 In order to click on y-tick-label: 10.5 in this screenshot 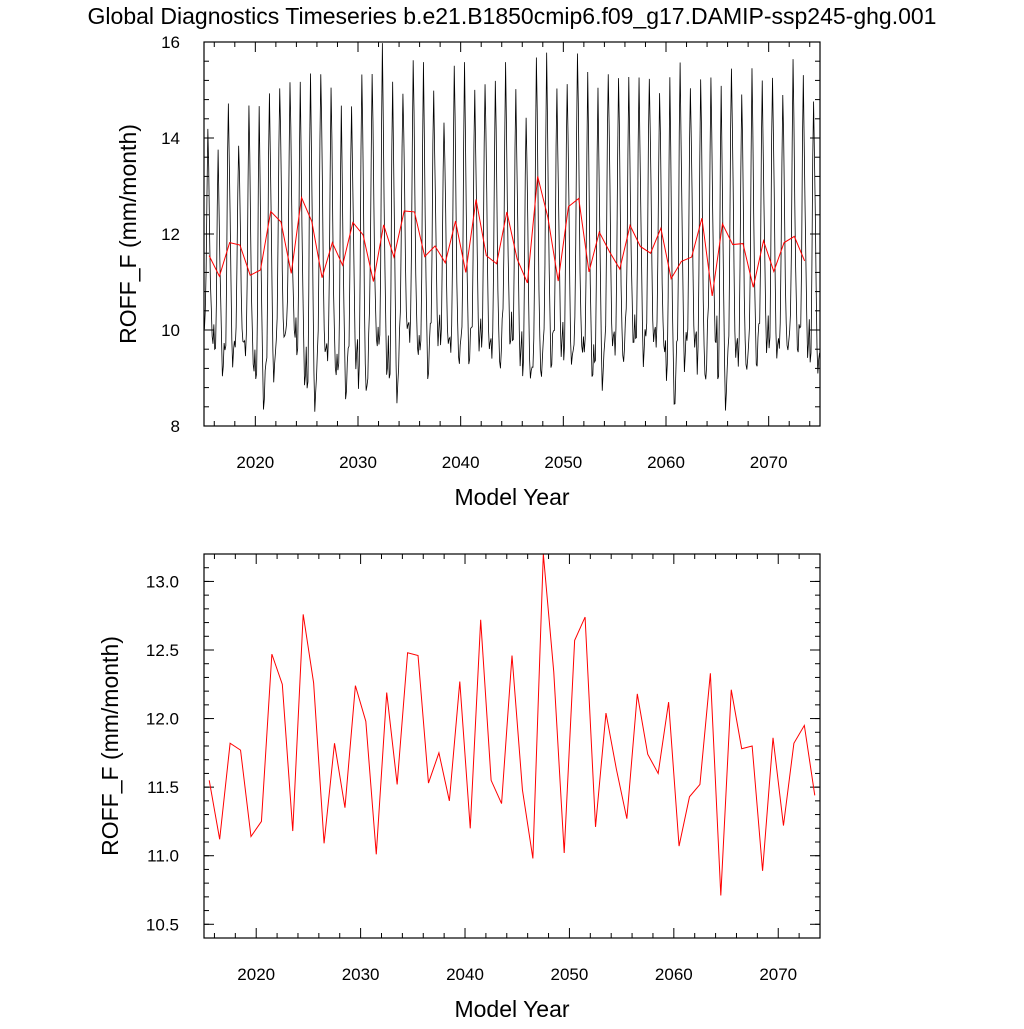, I will do `click(162, 924)`.